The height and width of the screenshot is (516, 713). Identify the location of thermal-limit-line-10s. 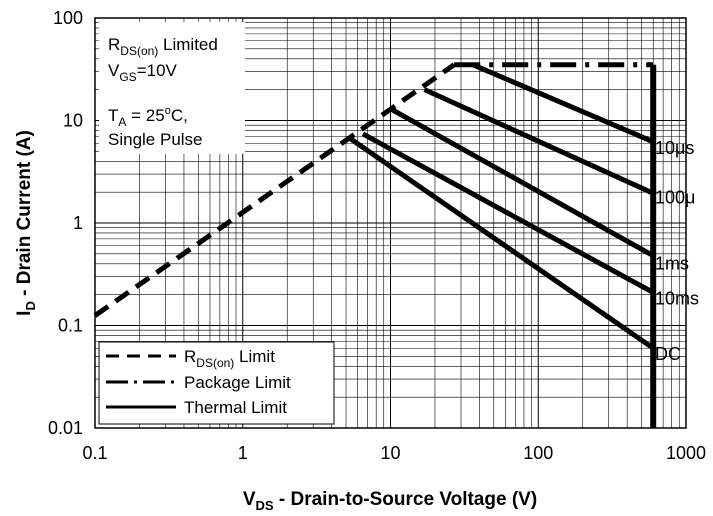
(563, 103).